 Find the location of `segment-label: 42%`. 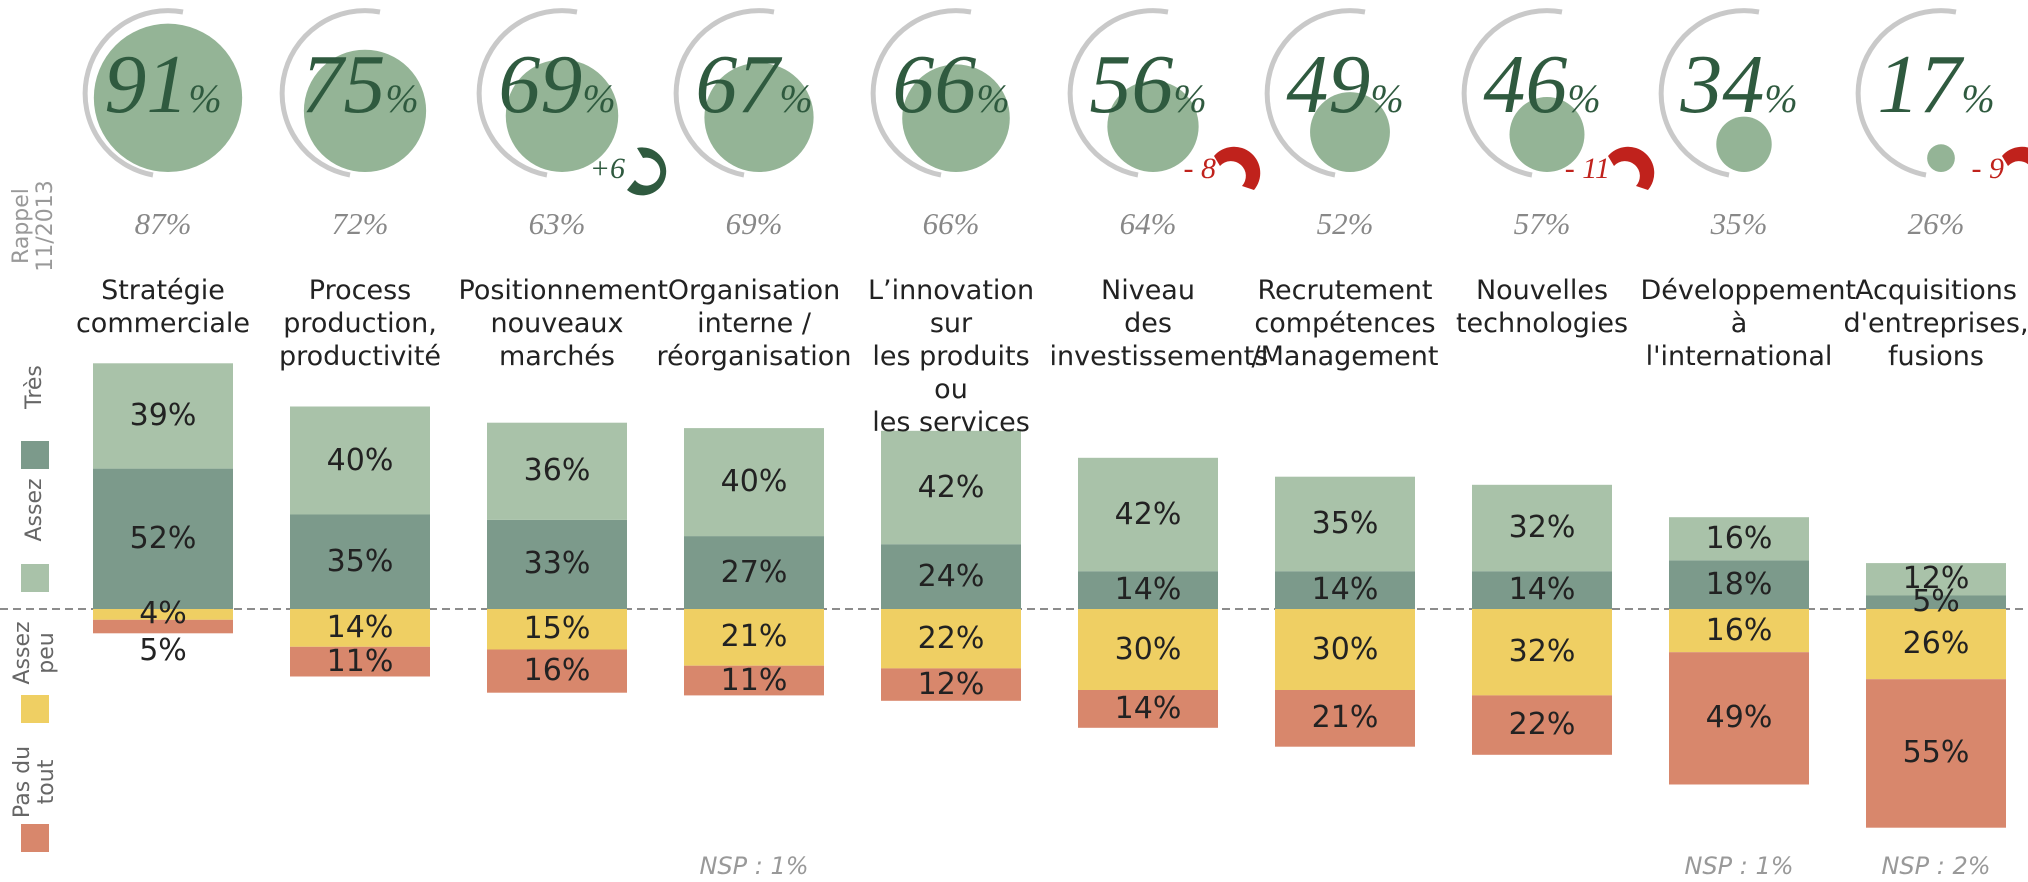

segment-label: 42% is located at coordinates (951, 487).